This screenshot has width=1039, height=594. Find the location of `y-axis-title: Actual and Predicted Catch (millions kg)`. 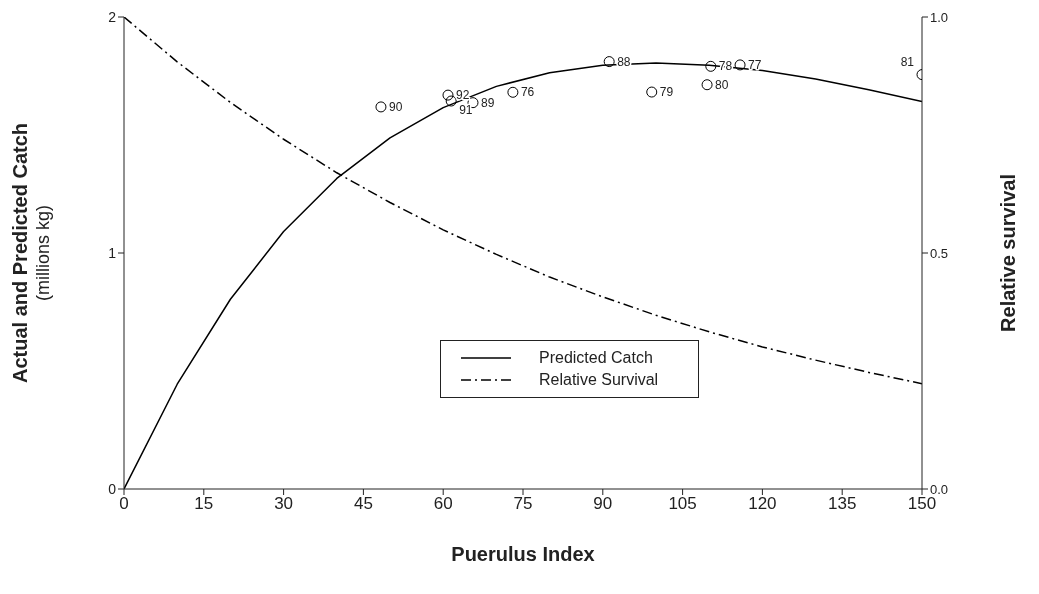

y-axis-title: Actual and Predicted Catch (millions kg) is located at coordinates (31, 253).